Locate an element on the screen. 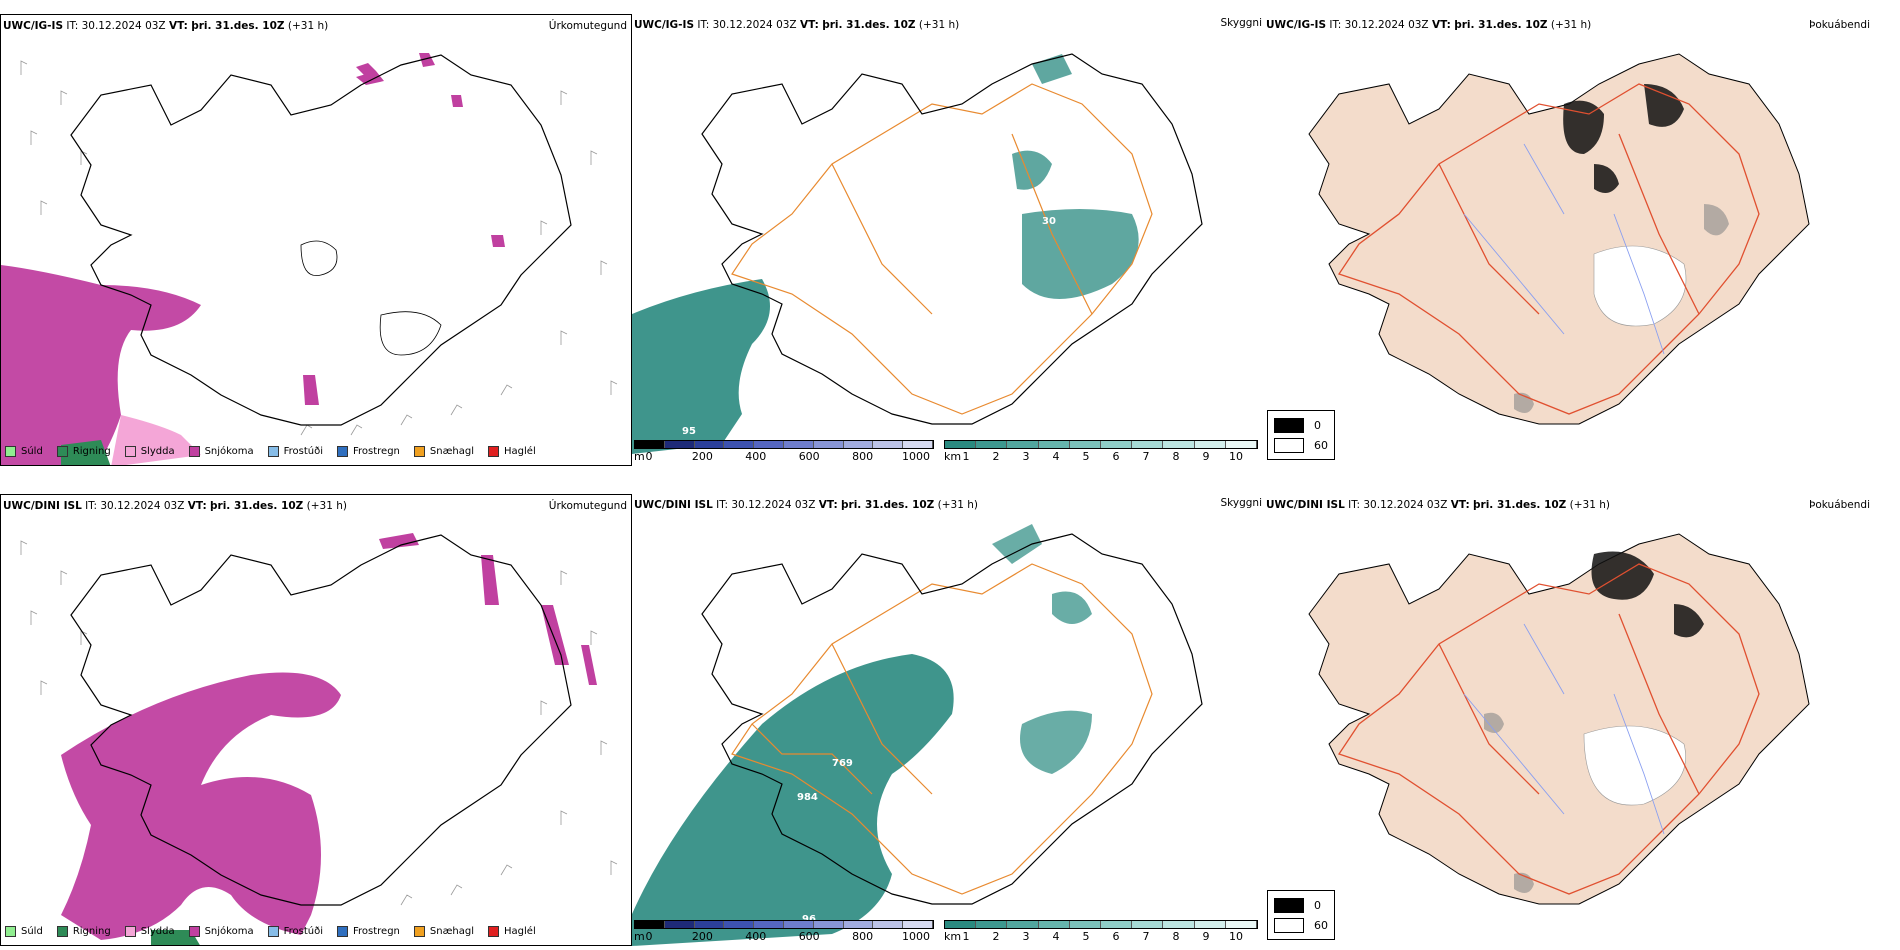 This screenshot has width=1900, height=950. visibility-map: 742 30 95 331 is located at coordinates (917, 253).